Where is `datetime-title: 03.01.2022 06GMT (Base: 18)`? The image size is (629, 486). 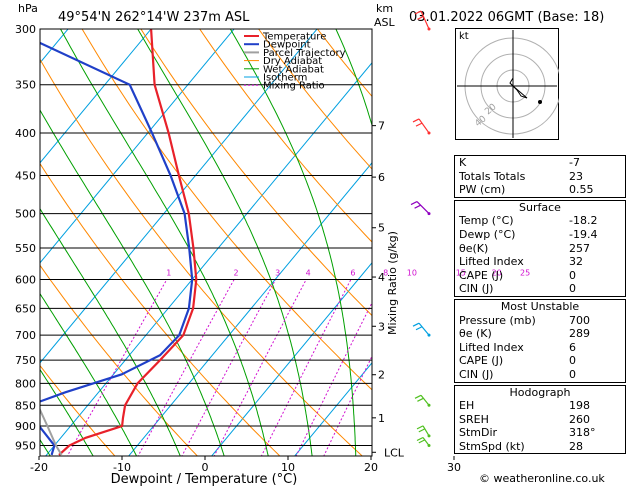 datetime-title: 03.01.2022 06GMT (Base: 18) is located at coordinates (506, 17).